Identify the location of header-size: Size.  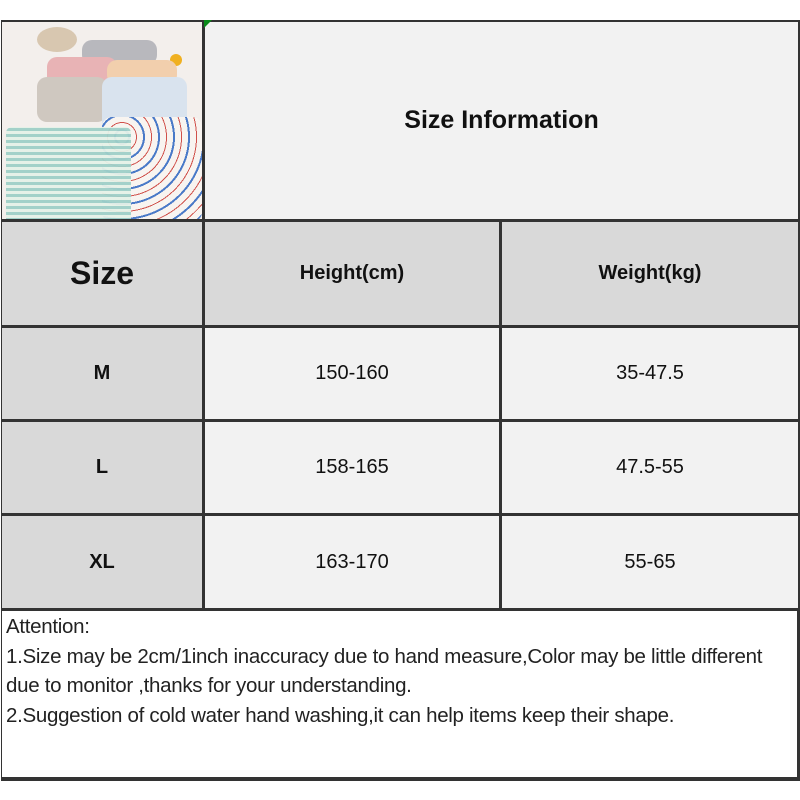
(102, 273).